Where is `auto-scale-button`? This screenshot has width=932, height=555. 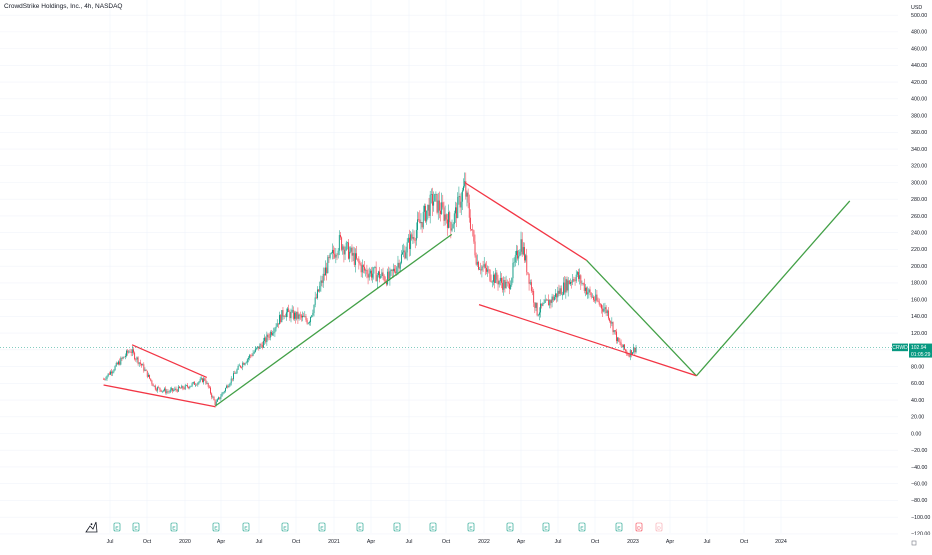
auto-scale-button is located at coordinates (915, 542).